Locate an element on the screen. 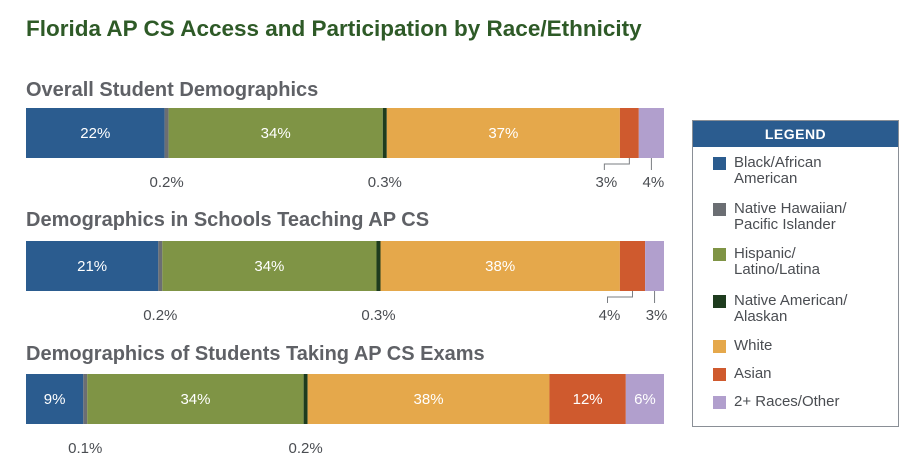 This screenshot has height=464, width=920. data-label-multiracial: 3% is located at coordinates (657, 315).